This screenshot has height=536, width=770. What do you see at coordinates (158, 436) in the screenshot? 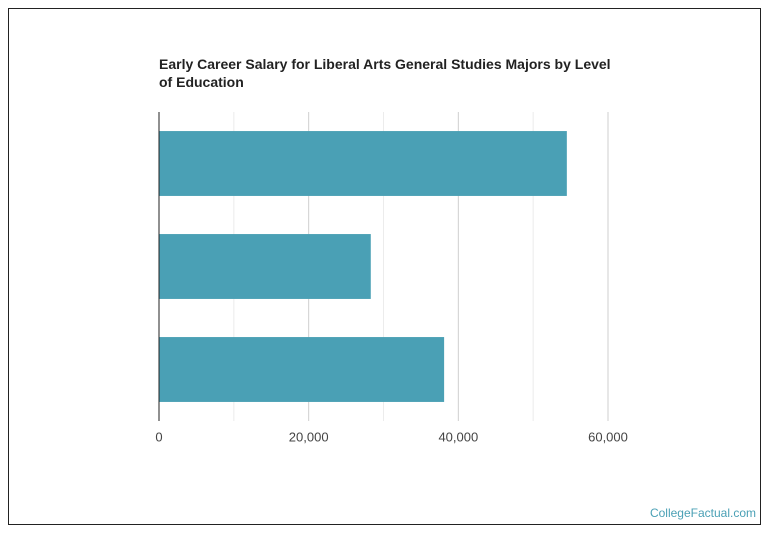
I see `x-tick-label: 0` at bounding box center [158, 436].